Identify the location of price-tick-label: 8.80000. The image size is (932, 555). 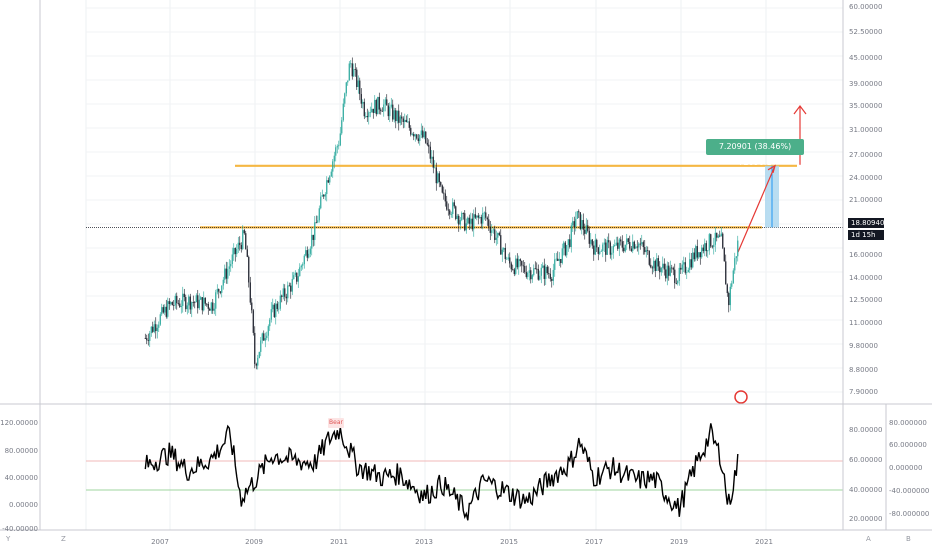
(863, 370).